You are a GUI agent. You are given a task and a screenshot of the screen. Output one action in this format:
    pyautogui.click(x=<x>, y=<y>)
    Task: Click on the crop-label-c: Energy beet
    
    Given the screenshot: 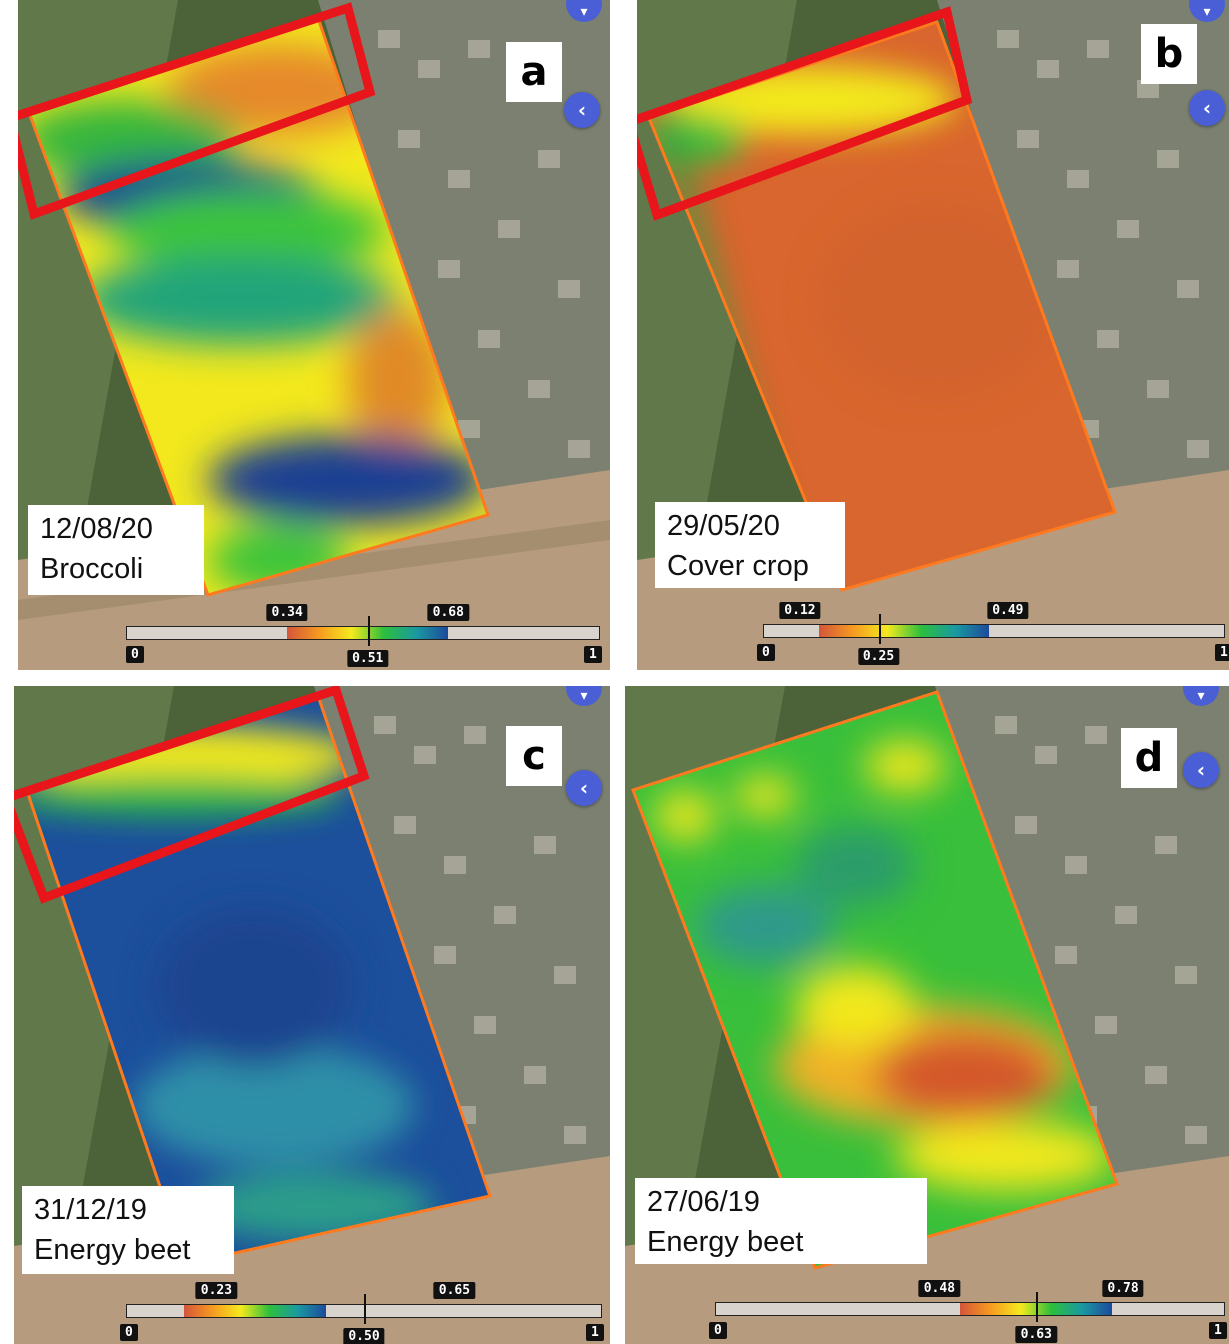 What is the action you would take?
    pyautogui.click(x=112, y=1250)
    